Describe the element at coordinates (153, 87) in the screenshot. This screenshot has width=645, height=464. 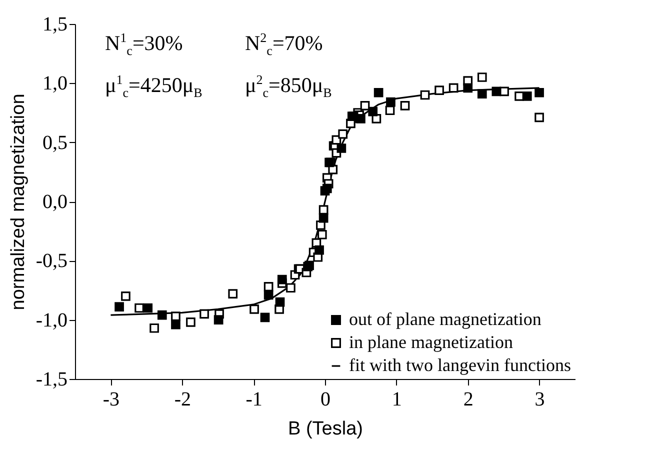
I see `annotation: μ$^{1}$$_{c}$=4250μ$_{B}$` at that location.